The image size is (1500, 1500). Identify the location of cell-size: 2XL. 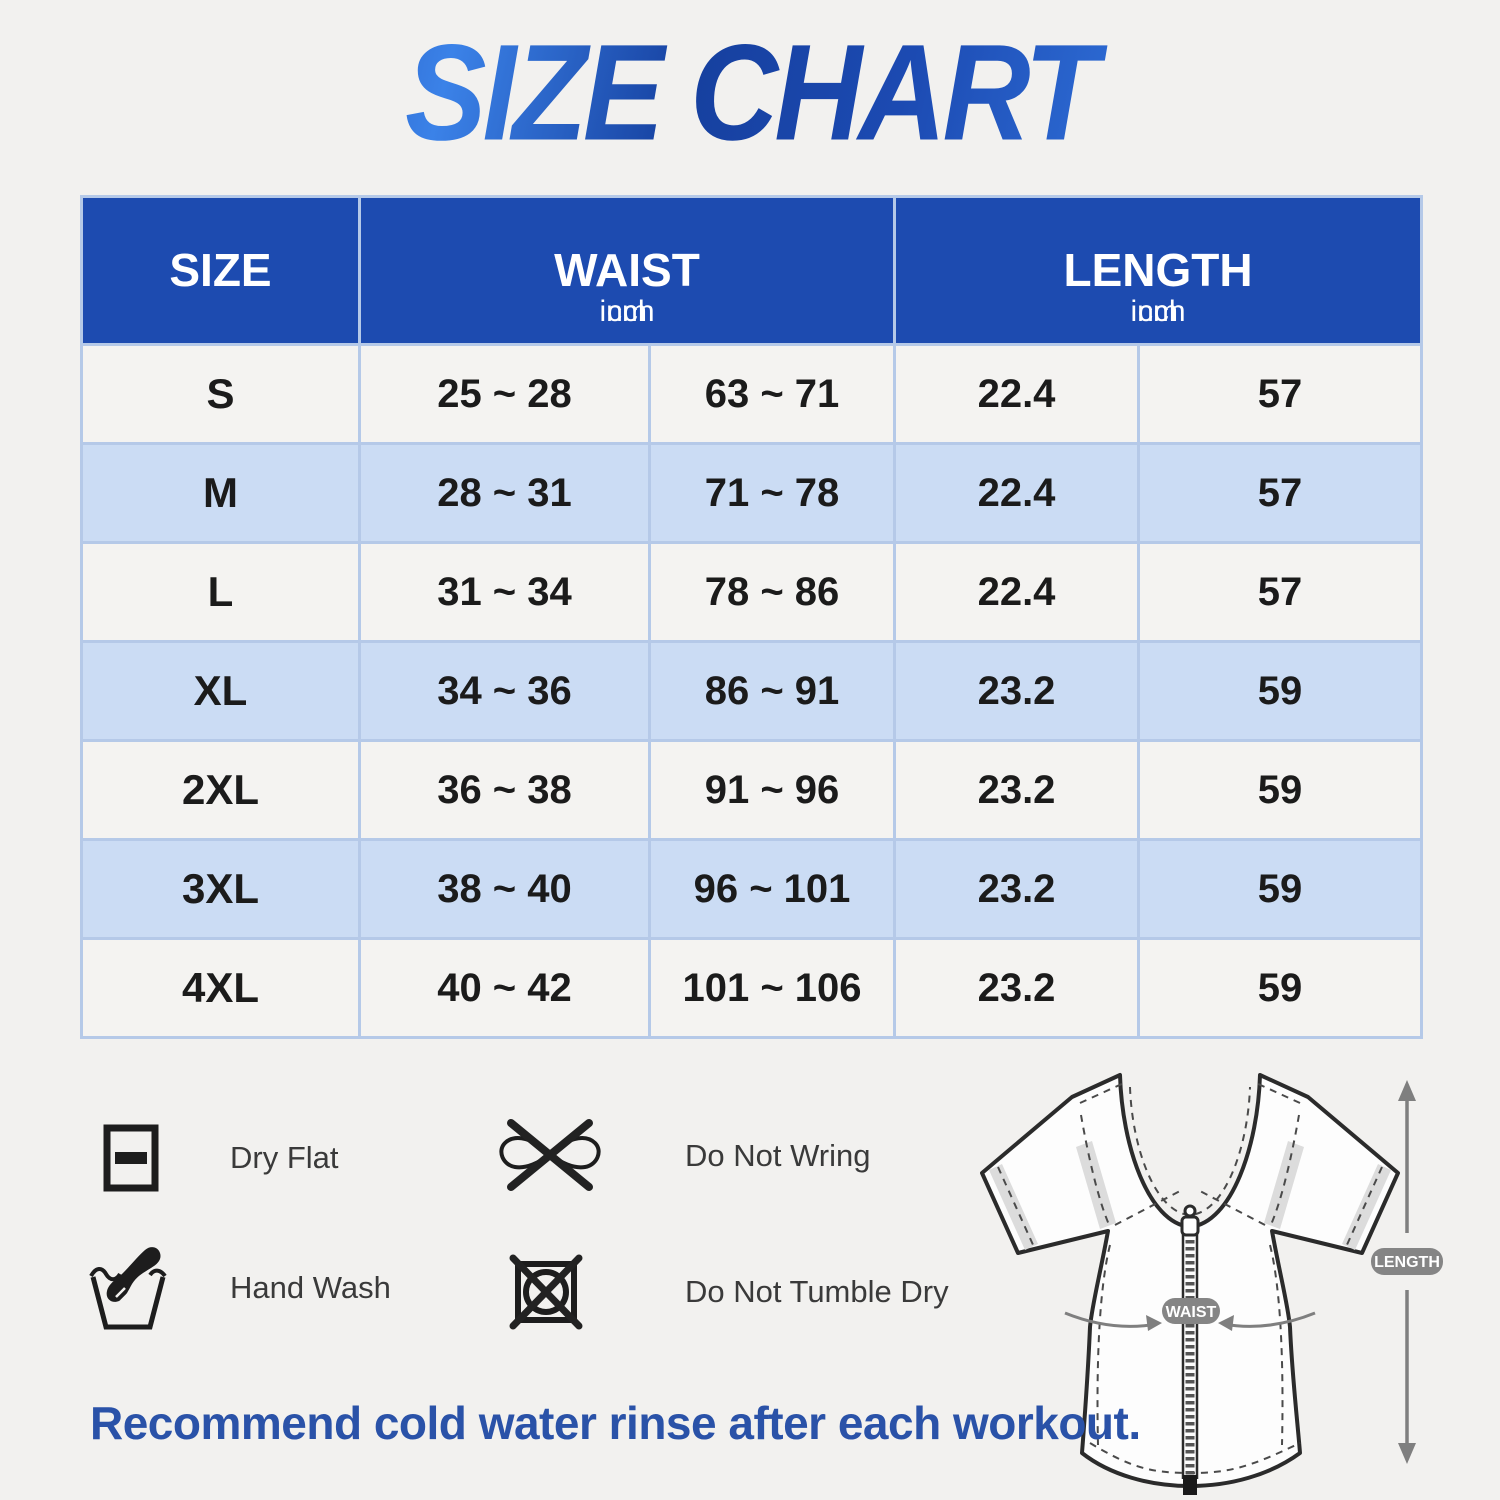
(220, 790).